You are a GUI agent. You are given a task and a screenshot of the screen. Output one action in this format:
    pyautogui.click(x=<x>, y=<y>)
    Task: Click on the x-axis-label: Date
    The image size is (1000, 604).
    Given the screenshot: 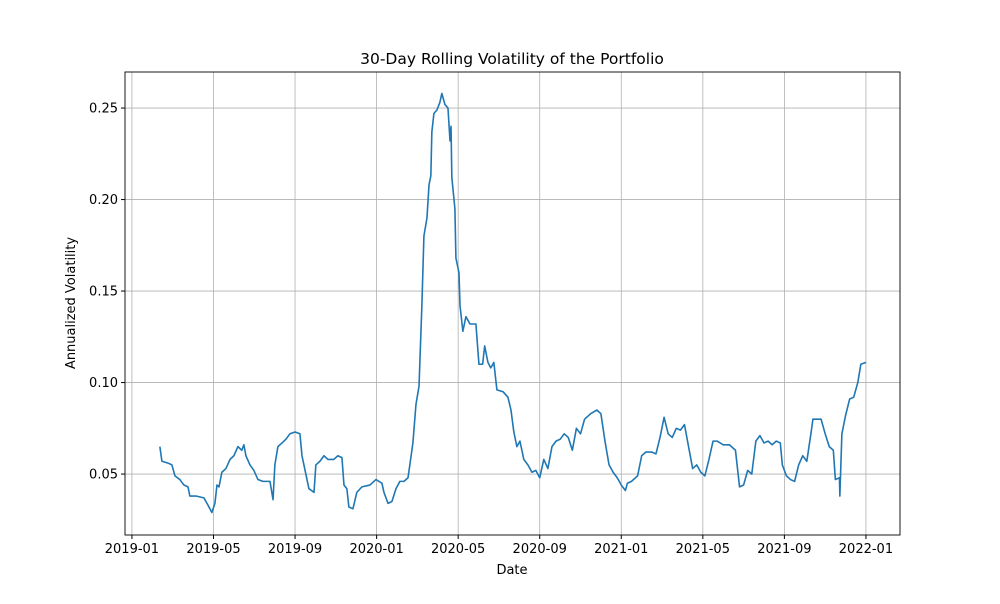 What is the action you would take?
    pyautogui.click(x=511, y=570)
    